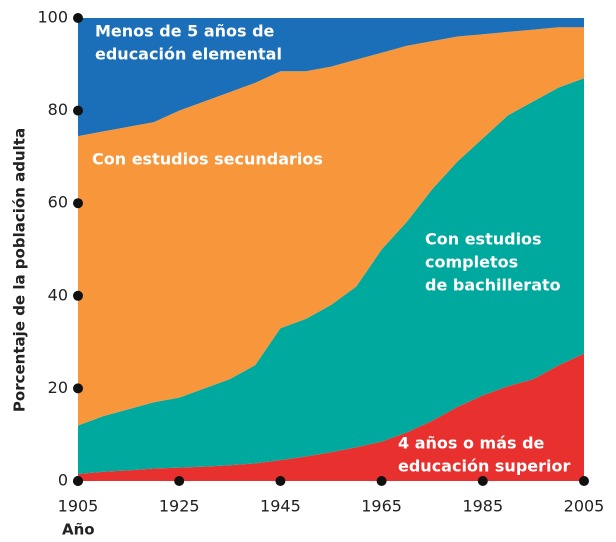  I want to click on area-label: Con estudios secundarios, so click(207, 159).